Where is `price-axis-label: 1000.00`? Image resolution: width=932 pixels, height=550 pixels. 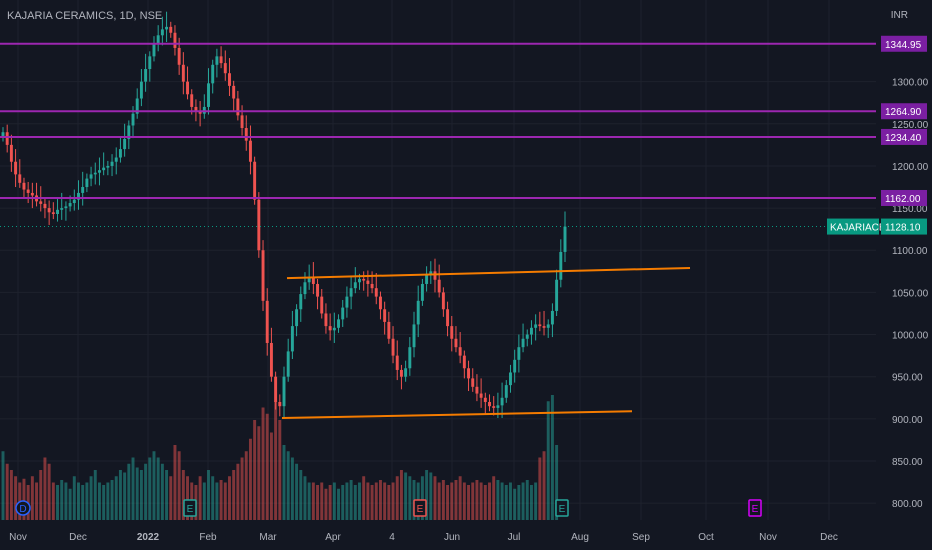 price-axis-label: 1000.00 is located at coordinates (910, 336).